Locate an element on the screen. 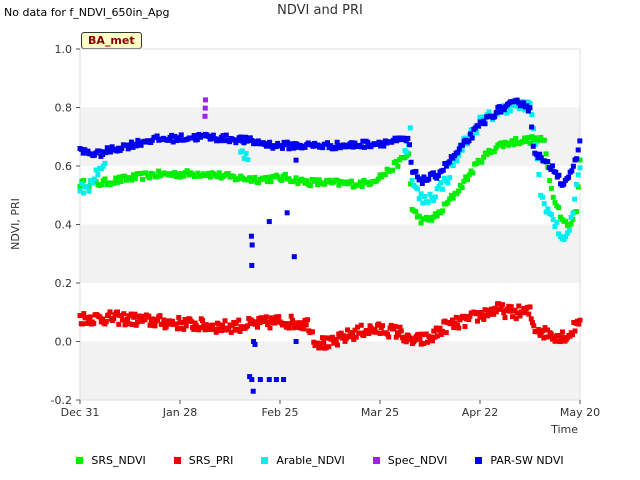 The image size is (640, 480). x-tick-label: Apr 22 is located at coordinates (480, 412).